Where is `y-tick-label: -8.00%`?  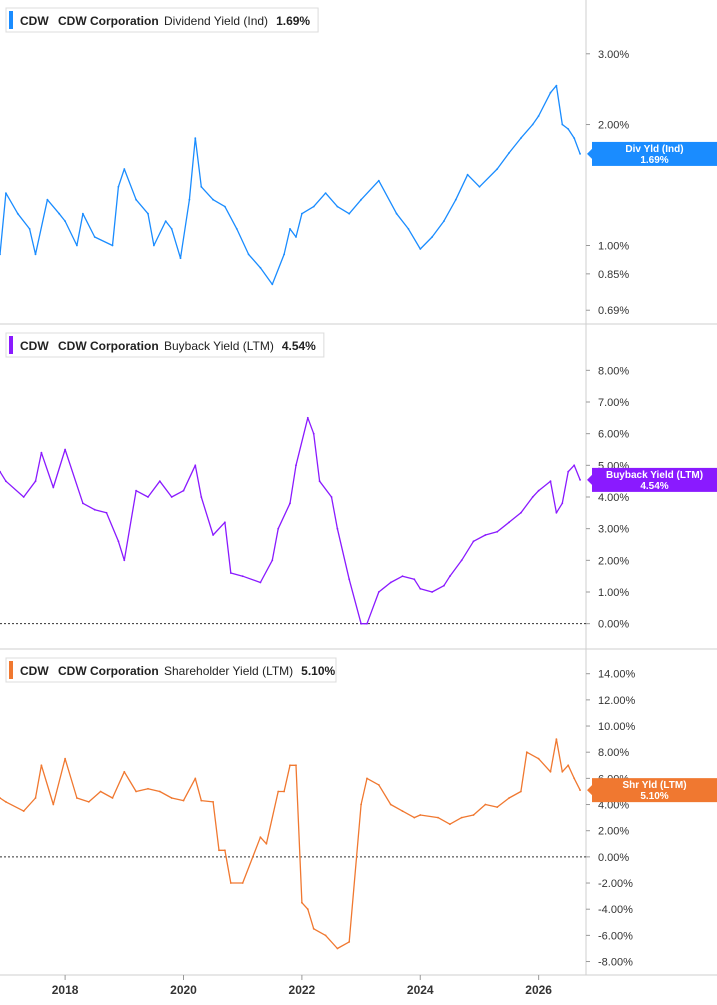 y-tick-label: -8.00% is located at coordinates (615, 963).